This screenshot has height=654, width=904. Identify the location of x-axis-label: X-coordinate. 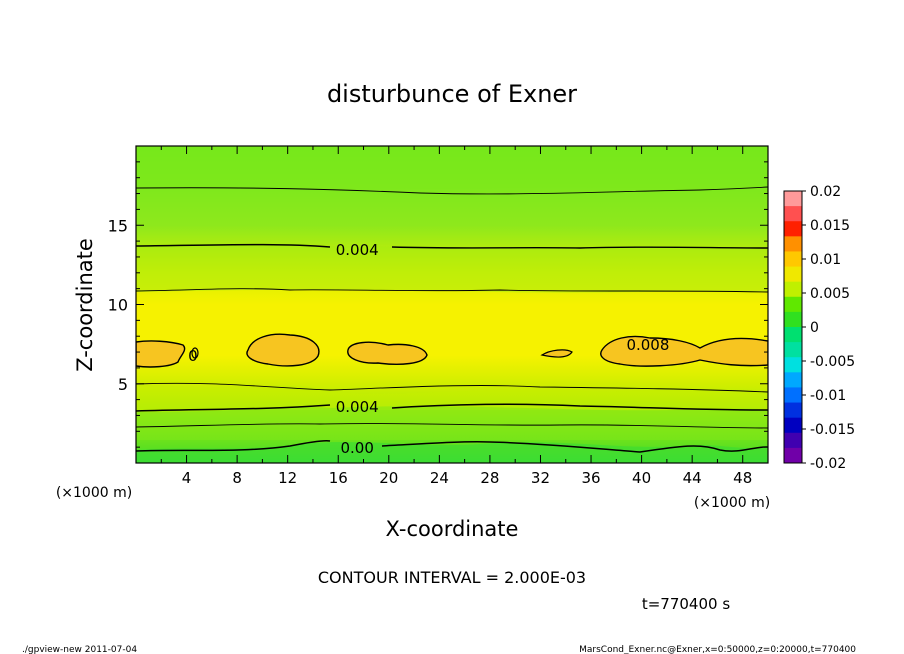
(452, 529).